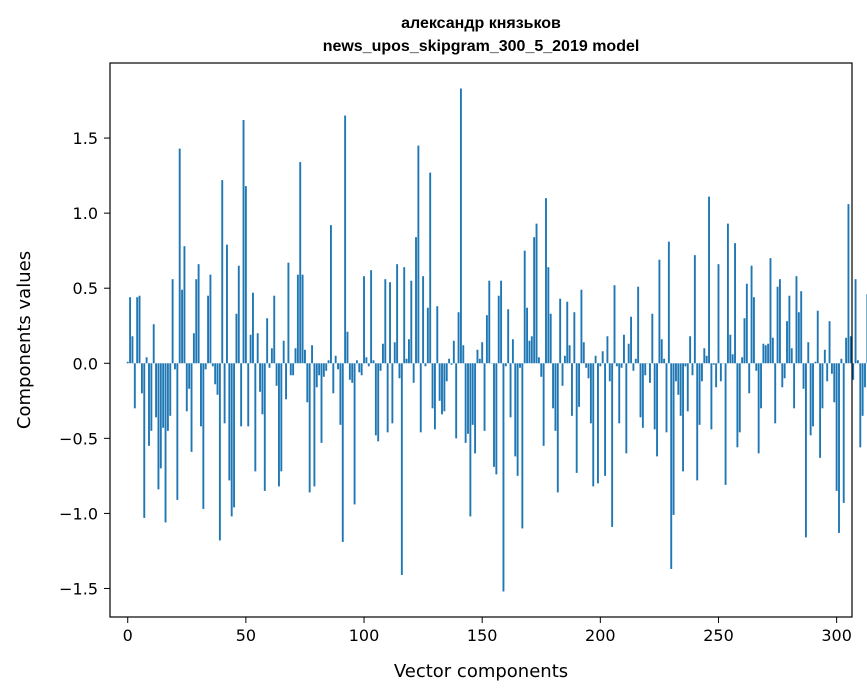  Describe the element at coordinates (85, 363) in the screenshot. I see `y-tick-label: 0.0` at that location.